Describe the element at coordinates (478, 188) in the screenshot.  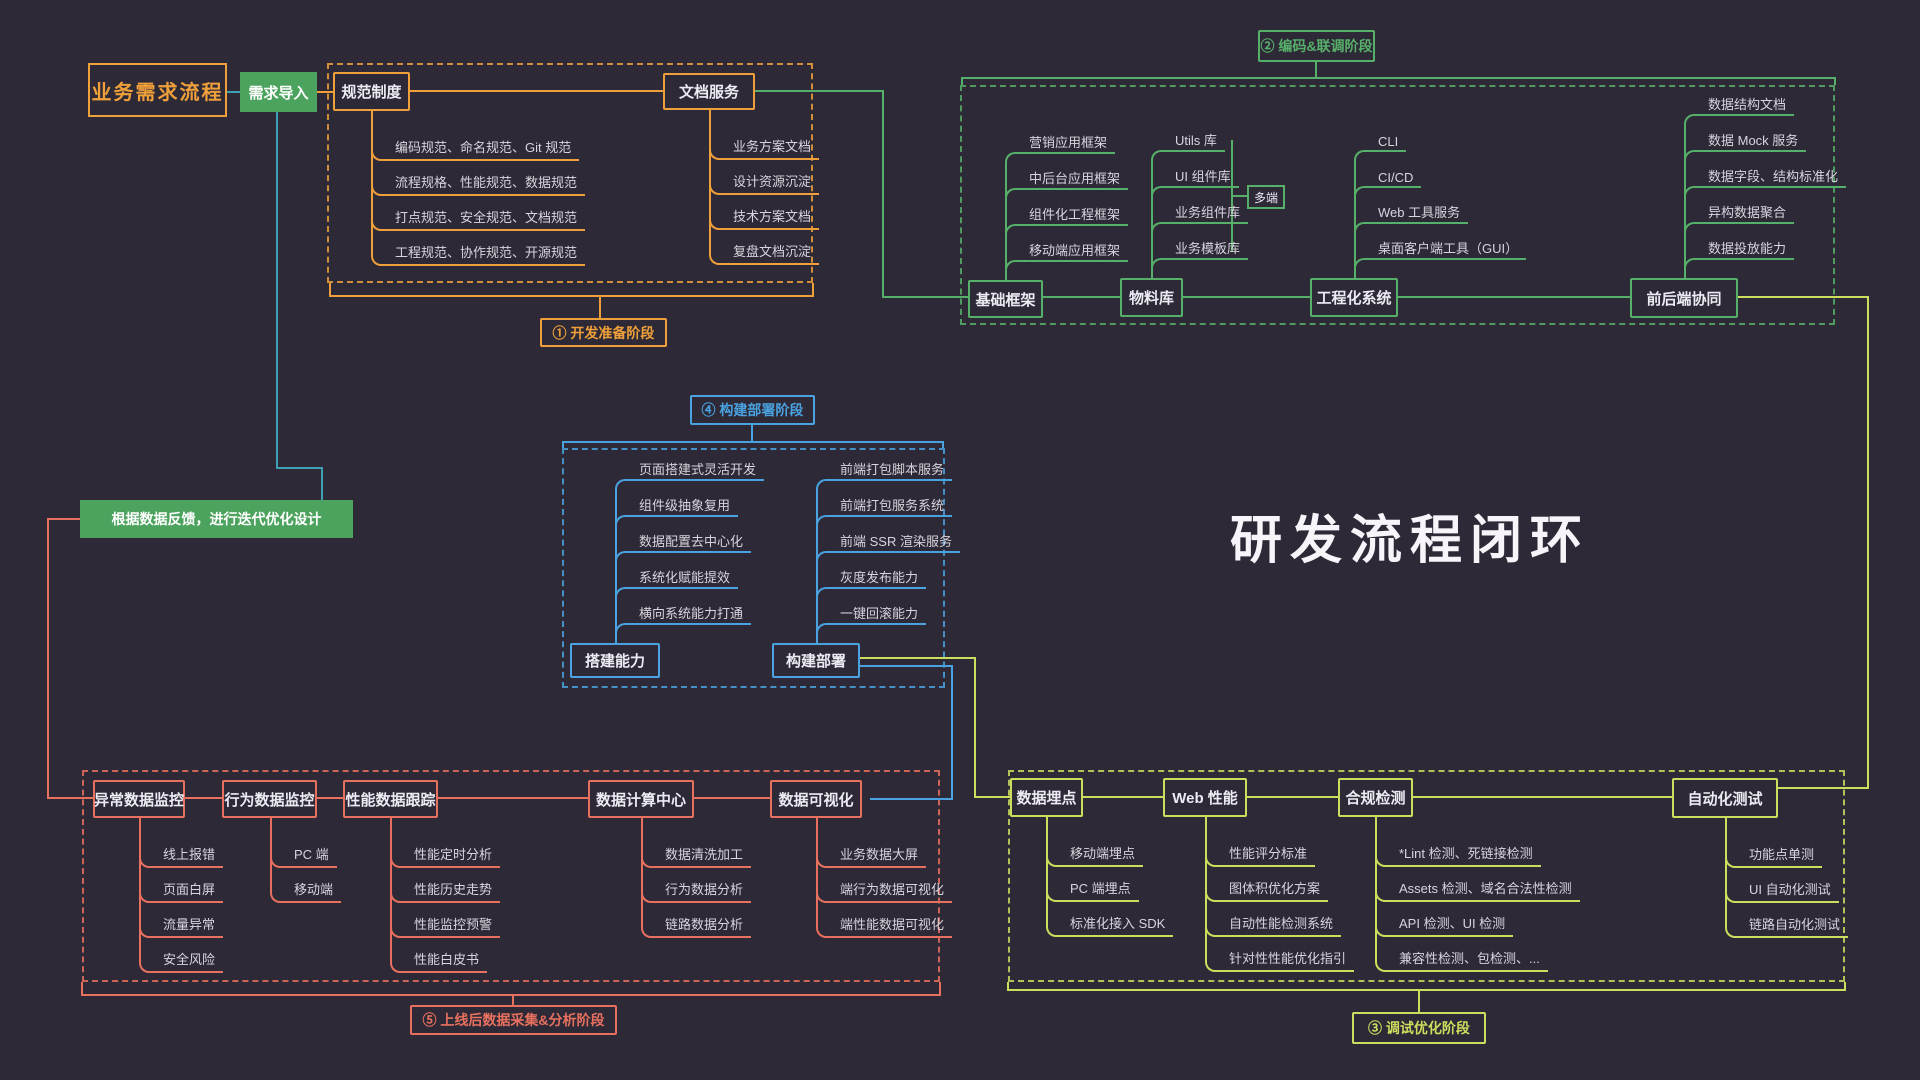
I see `branch-item: 工程规范、协作规范、开源规范` at that location.